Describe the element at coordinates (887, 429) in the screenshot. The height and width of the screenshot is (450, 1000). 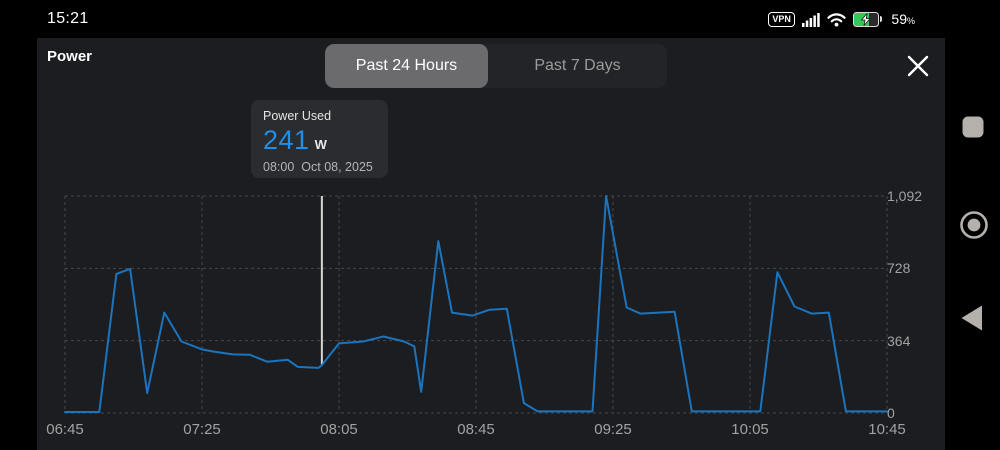
I see `x-tick-label: 10:45` at that location.